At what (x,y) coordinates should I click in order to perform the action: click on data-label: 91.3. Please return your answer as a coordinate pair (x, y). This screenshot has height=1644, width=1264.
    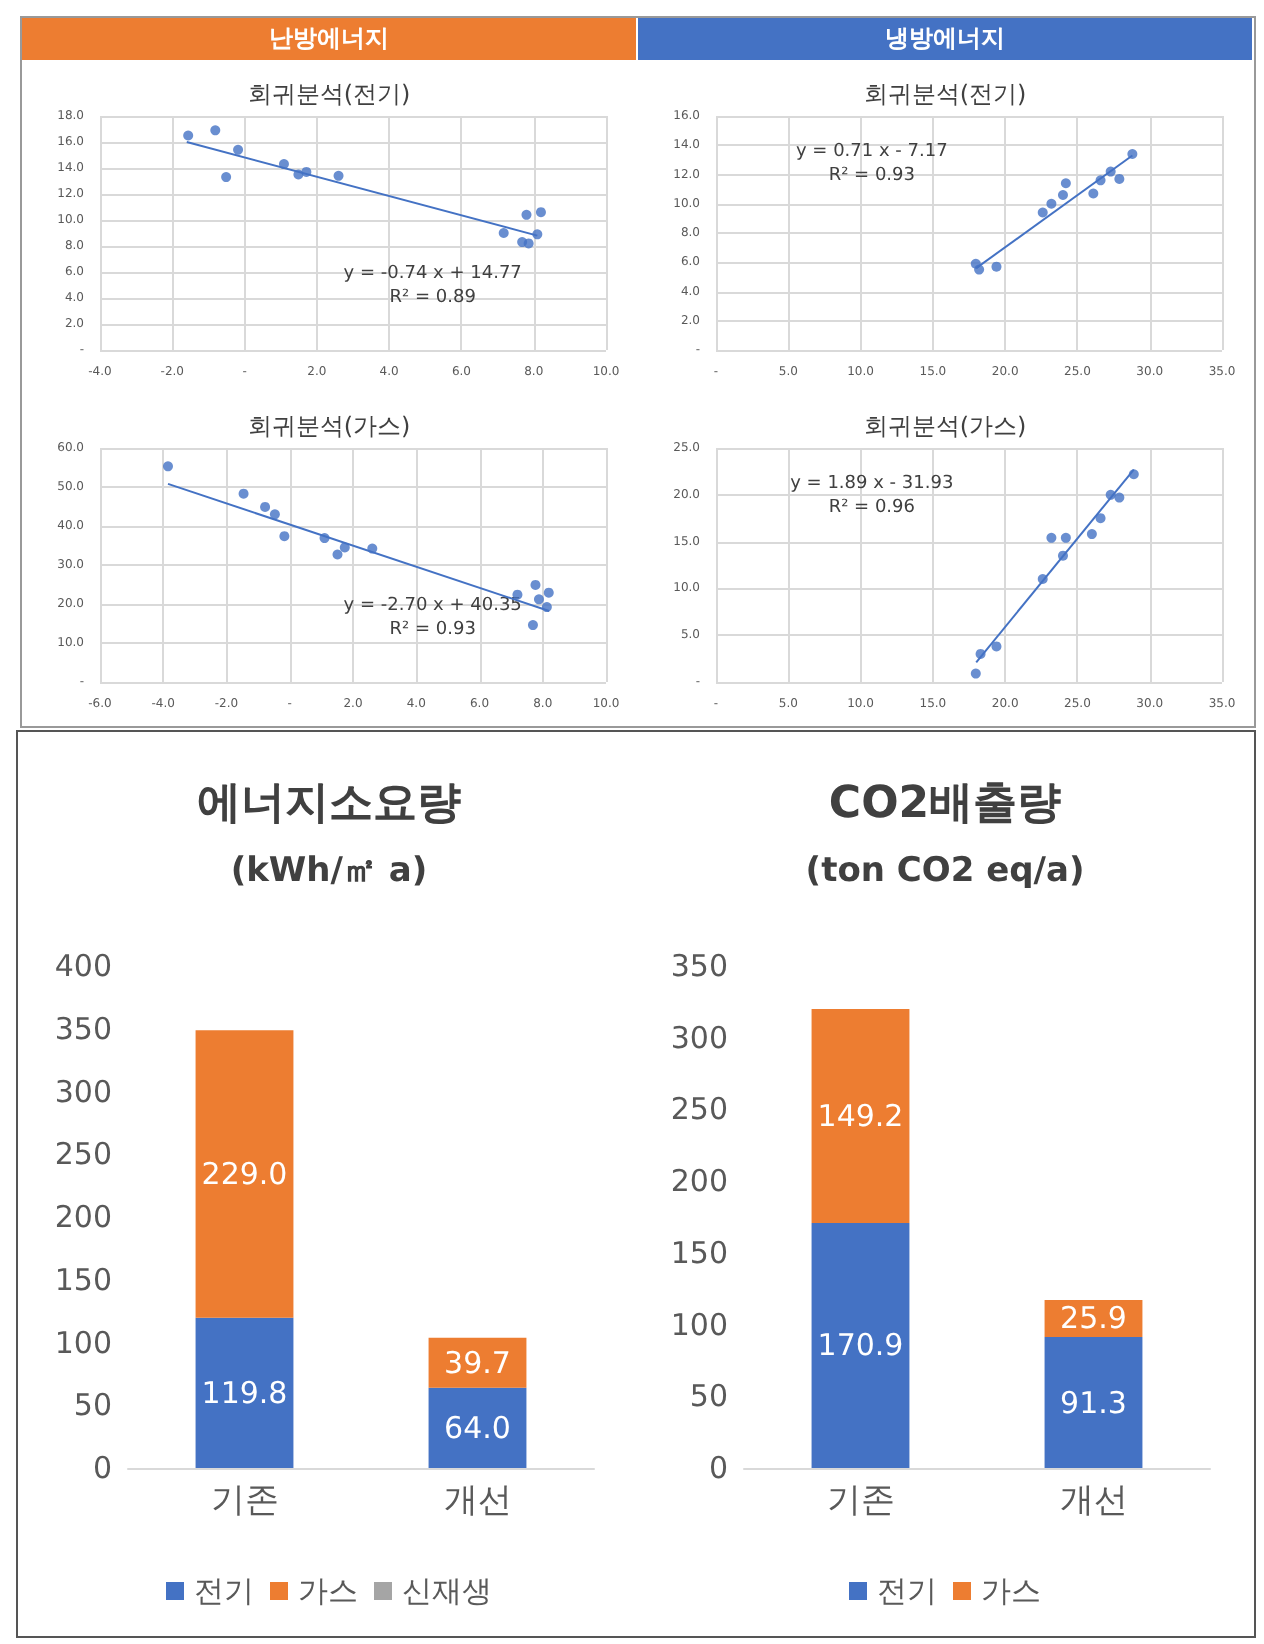
    Looking at the image, I should click on (1093, 1402).